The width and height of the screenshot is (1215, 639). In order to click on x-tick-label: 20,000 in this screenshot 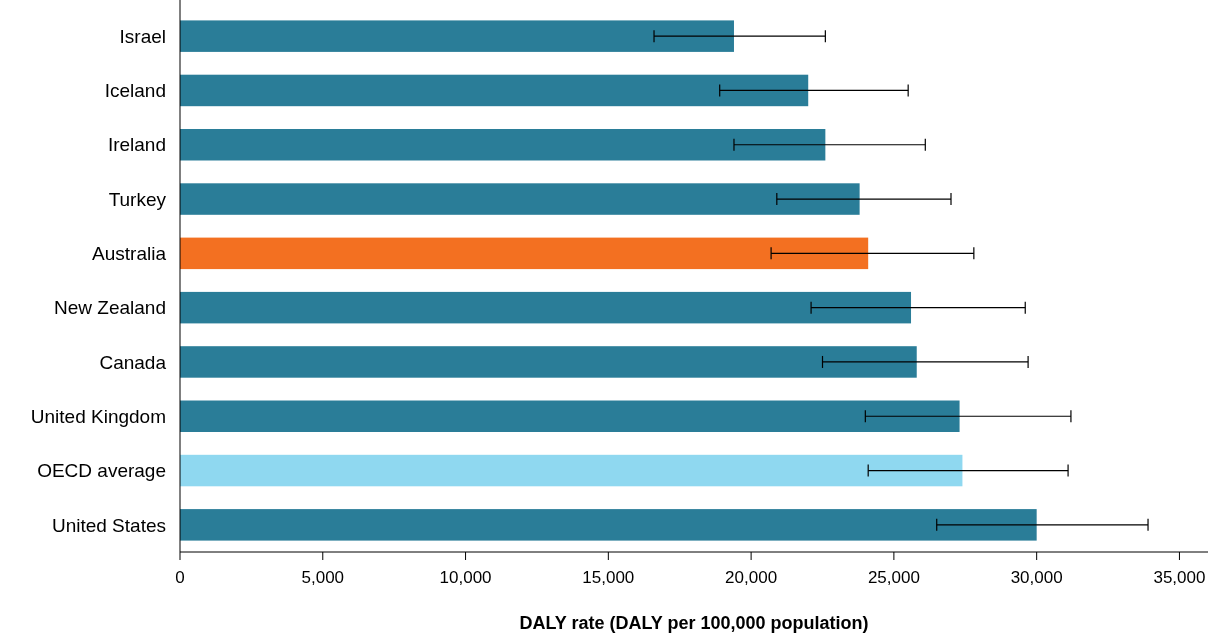, I will do `click(751, 577)`.